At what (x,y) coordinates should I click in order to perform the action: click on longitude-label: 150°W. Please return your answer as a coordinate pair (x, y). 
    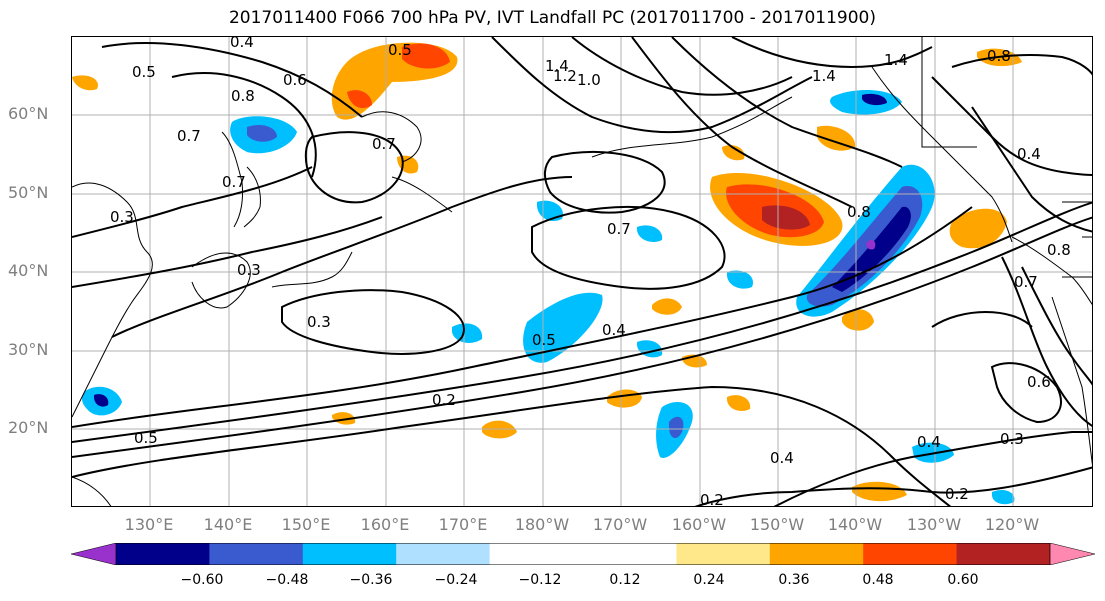
    Looking at the image, I should click on (777, 524).